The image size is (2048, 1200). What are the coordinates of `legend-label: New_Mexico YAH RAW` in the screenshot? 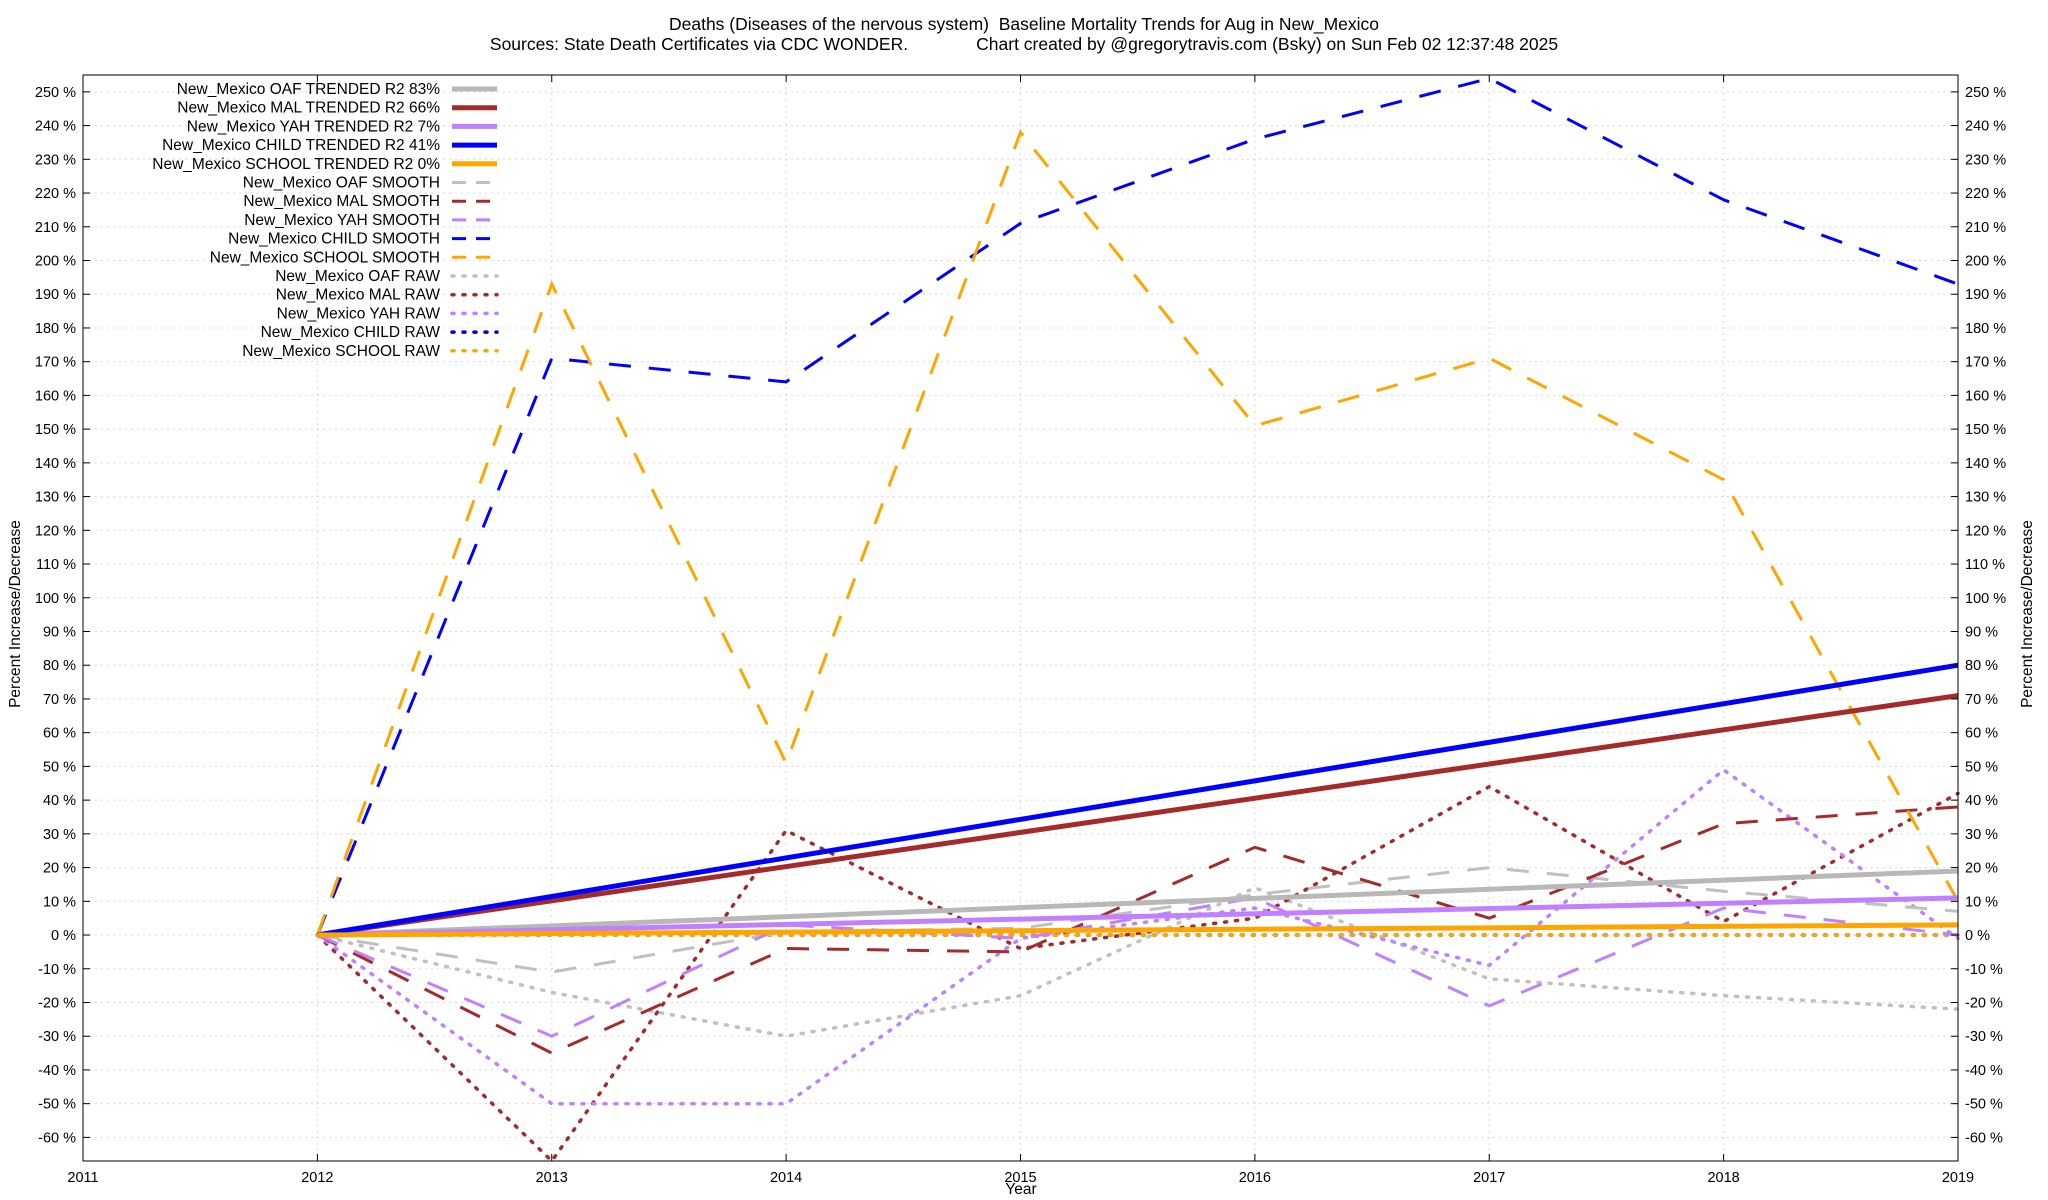 It's located at (359, 313).